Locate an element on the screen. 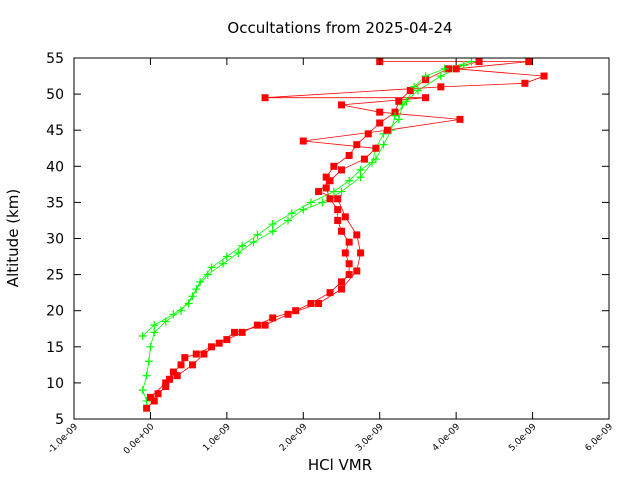 This screenshot has height=480, width=640. y-tick-label: 25 is located at coordinates (55, 276).